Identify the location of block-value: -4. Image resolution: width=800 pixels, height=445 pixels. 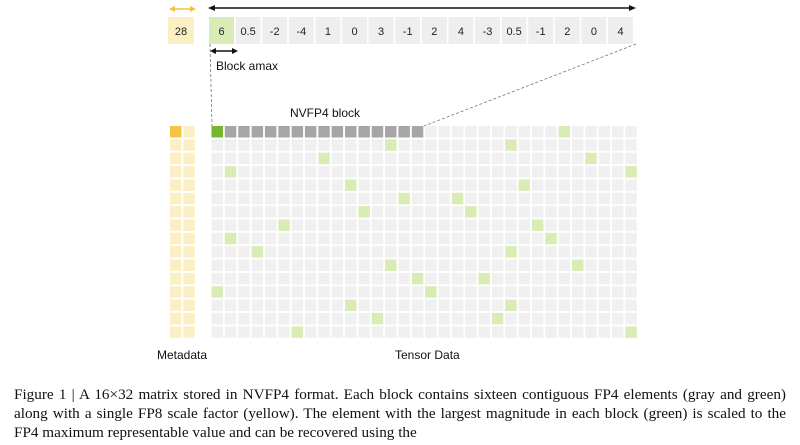
(301, 32).